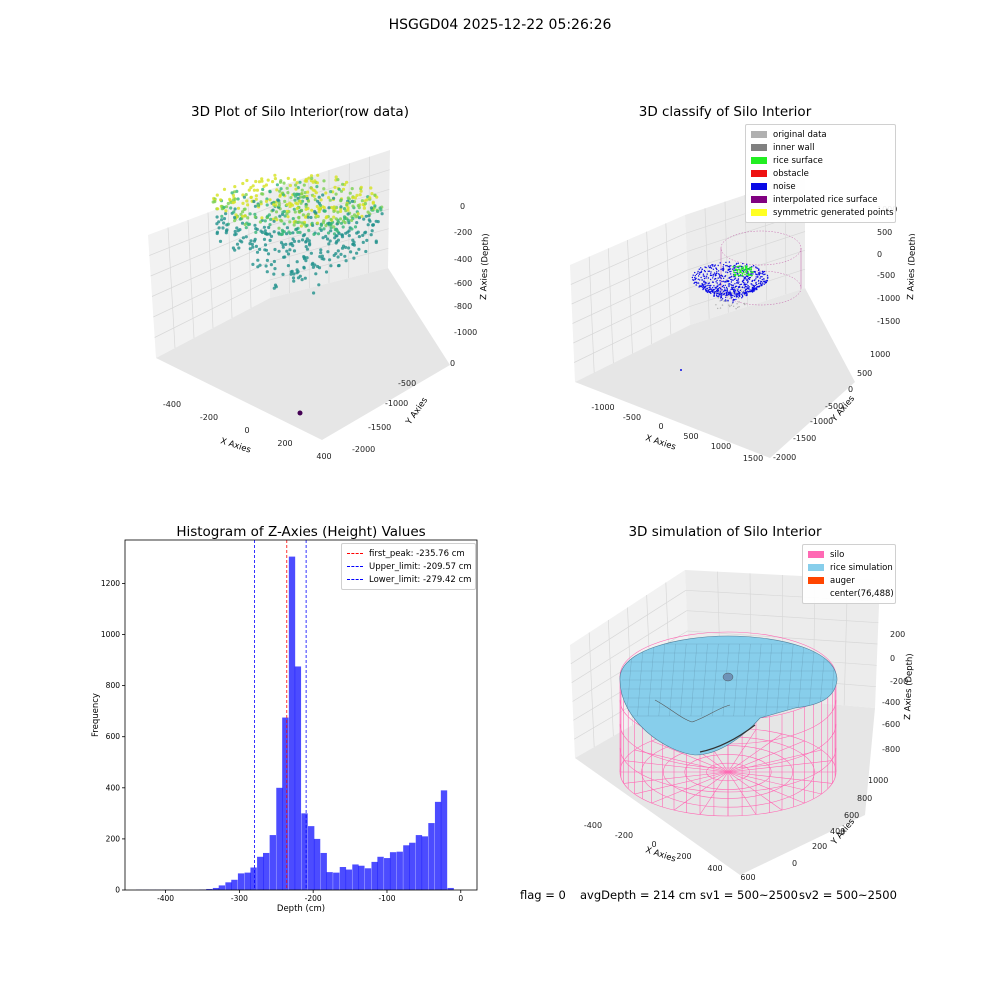 The width and height of the screenshot is (1000, 1000). I want to click on panel1-scatter-points, so click(297, 234).